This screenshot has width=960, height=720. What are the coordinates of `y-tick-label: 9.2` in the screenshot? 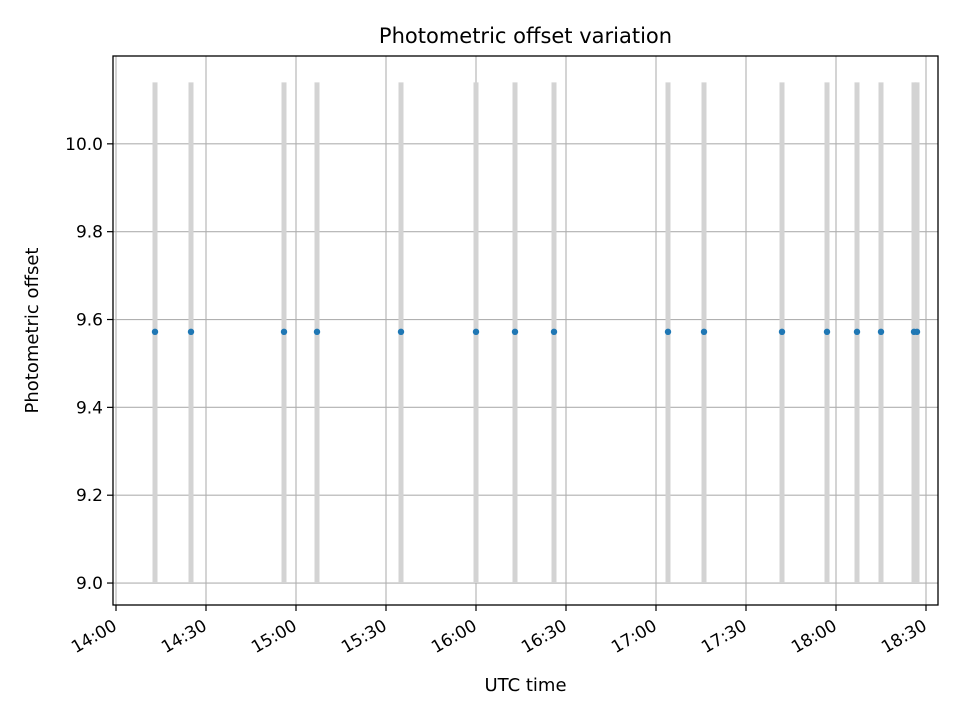 It's located at (89, 496).